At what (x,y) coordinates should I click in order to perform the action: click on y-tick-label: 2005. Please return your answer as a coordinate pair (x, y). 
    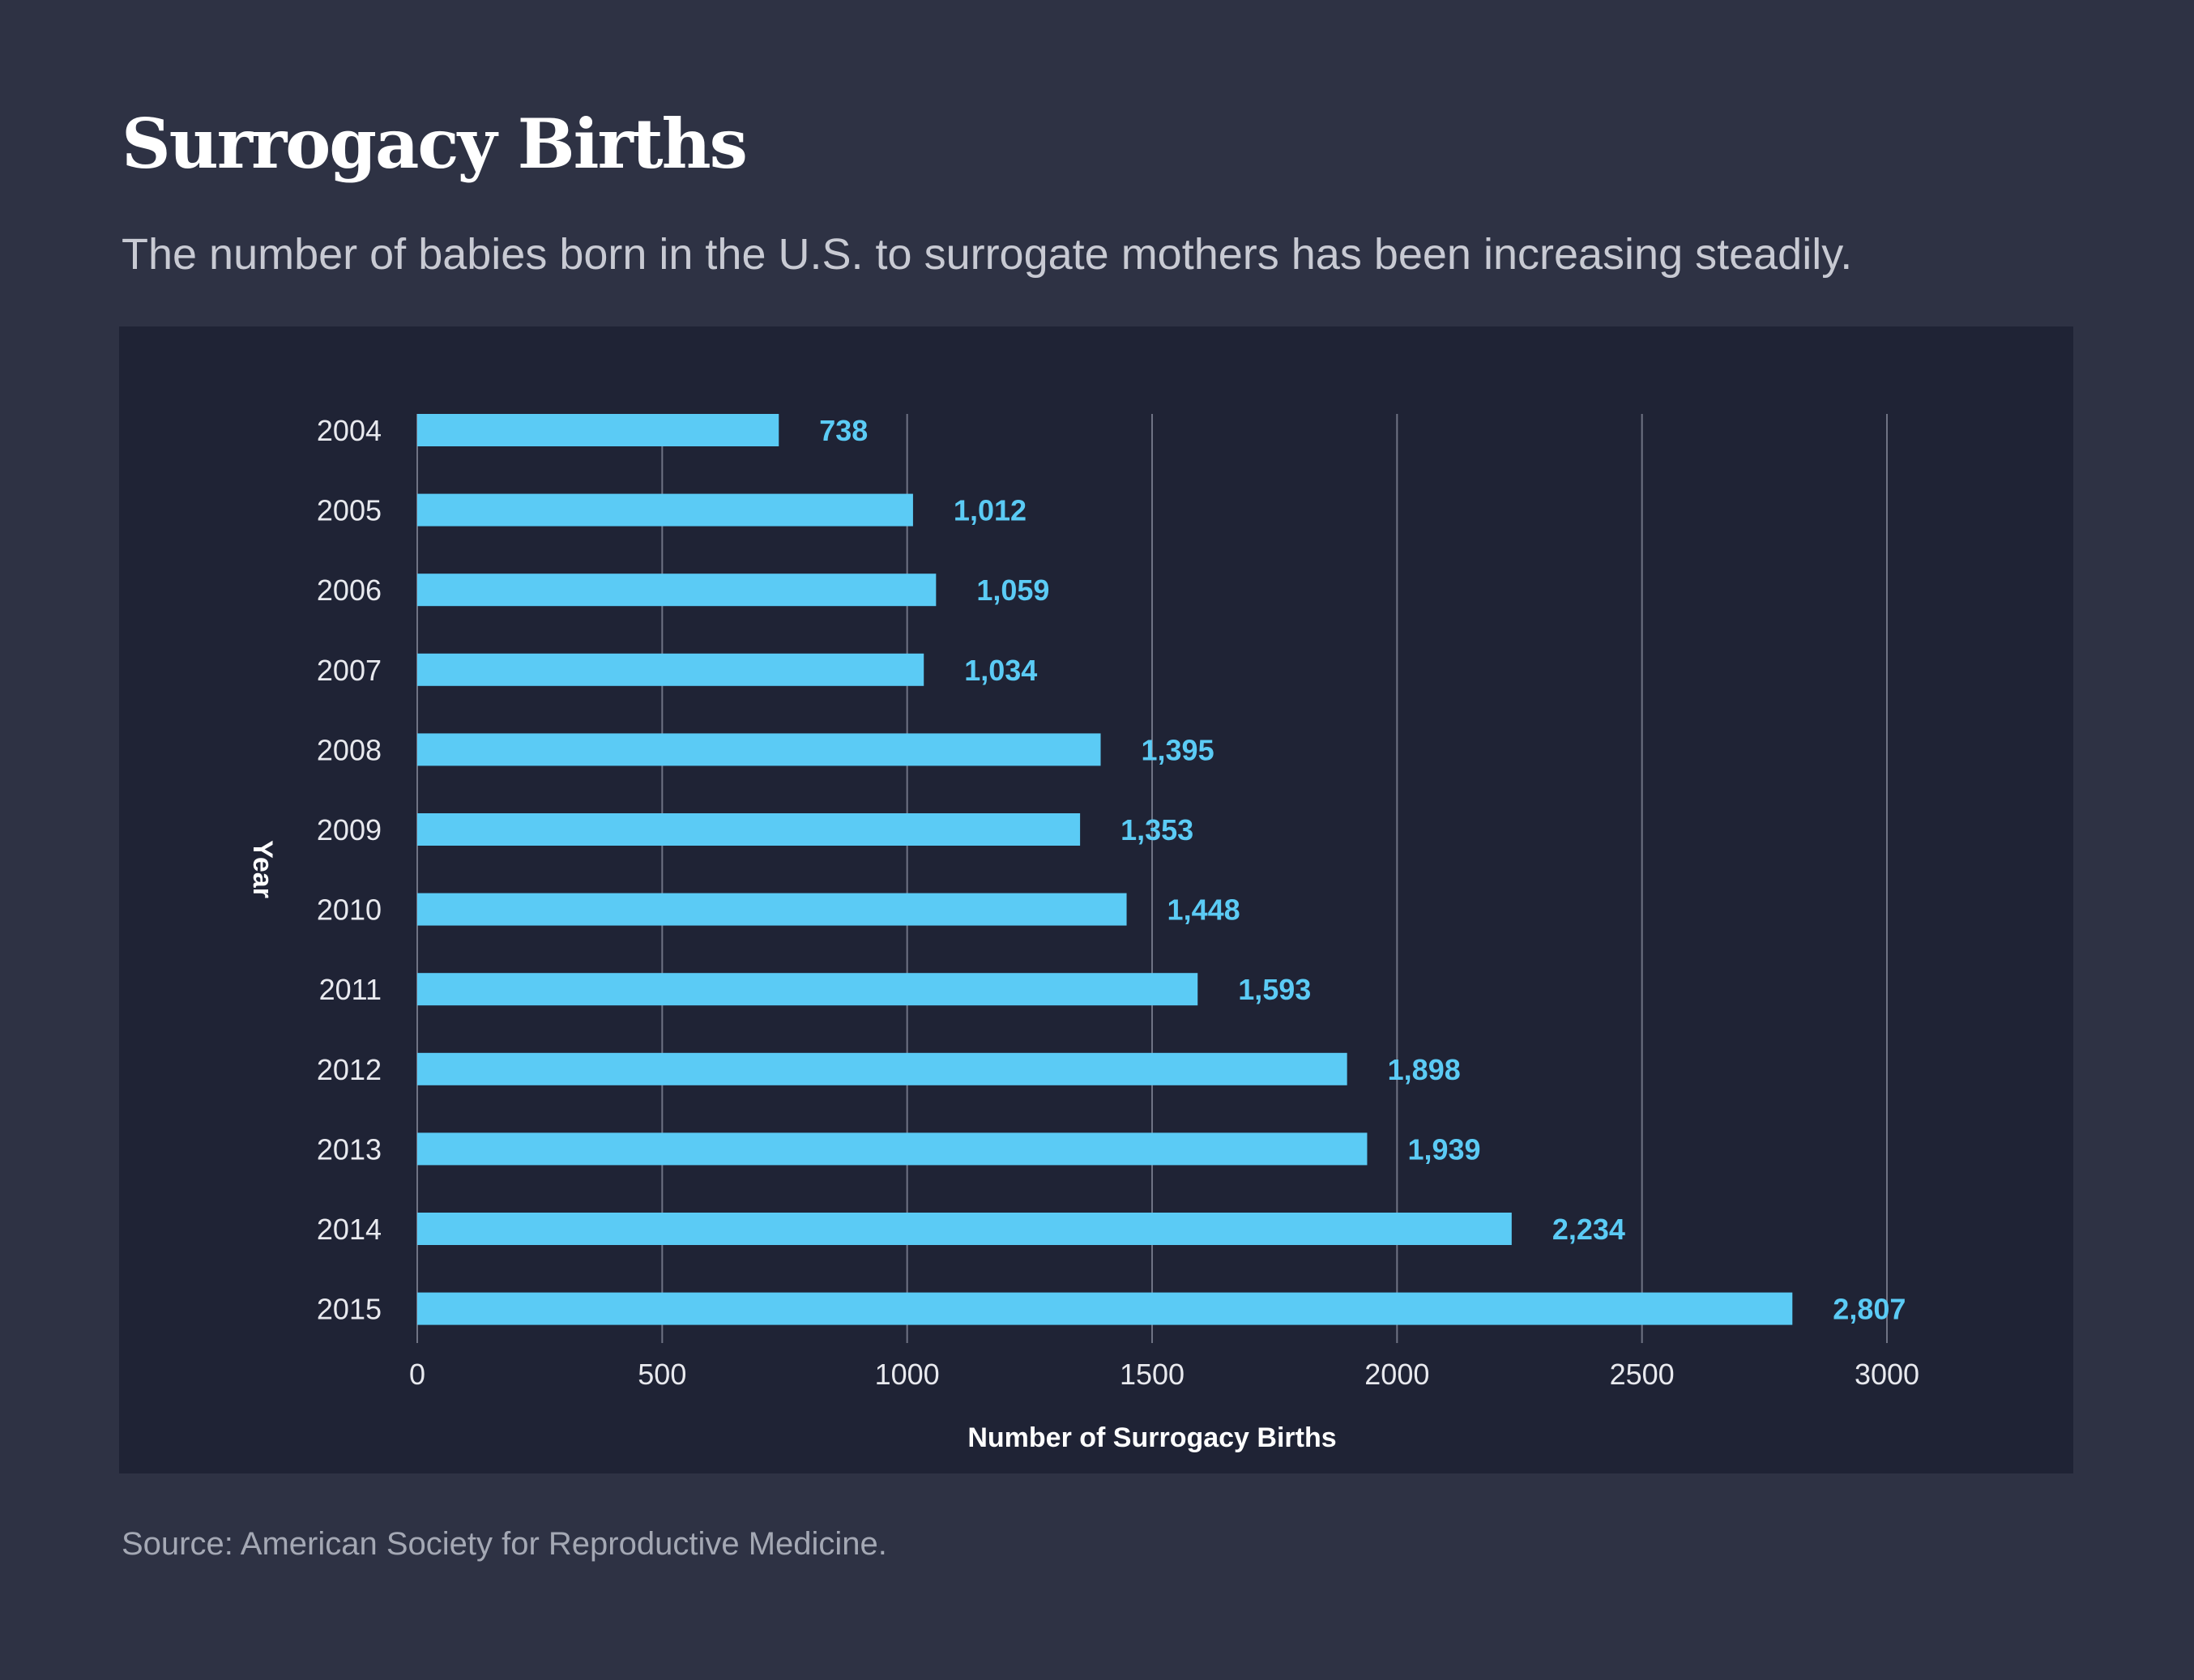
    Looking at the image, I should click on (350, 510).